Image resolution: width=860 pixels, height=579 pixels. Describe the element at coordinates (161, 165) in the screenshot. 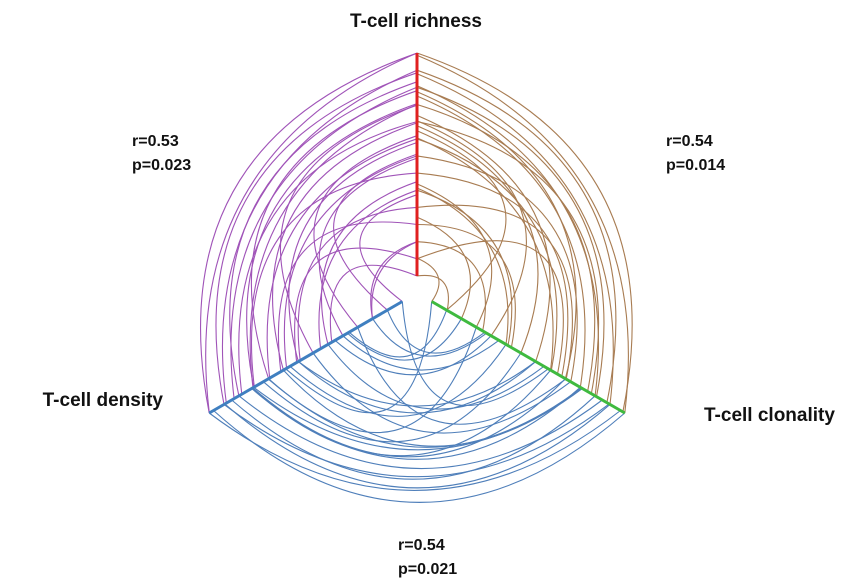

I see `stat-p-density-richness: p=0.023` at that location.